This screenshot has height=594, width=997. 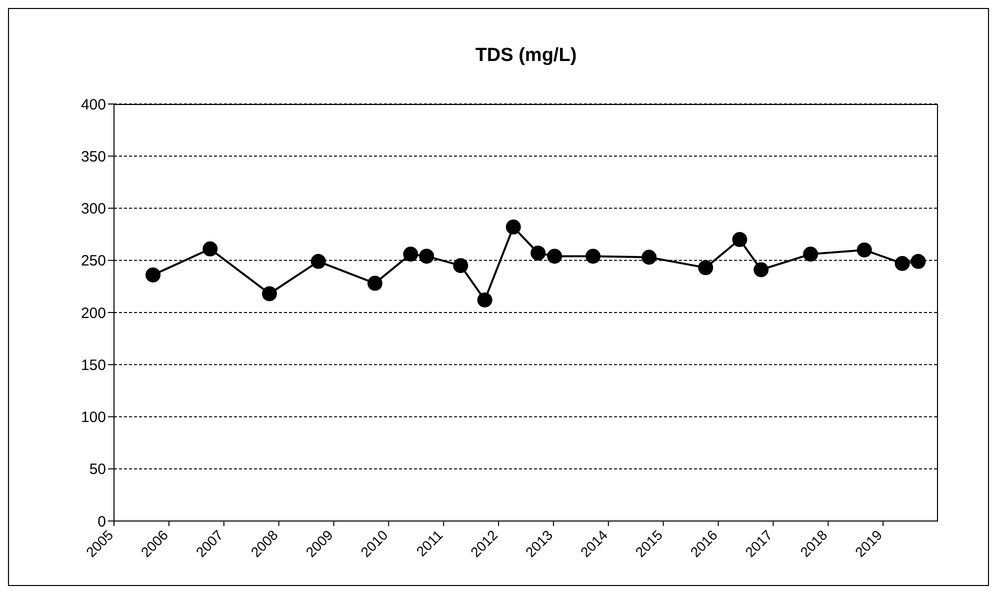 What do you see at coordinates (102, 521) in the screenshot?
I see `y-tick-label: 0` at bounding box center [102, 521].